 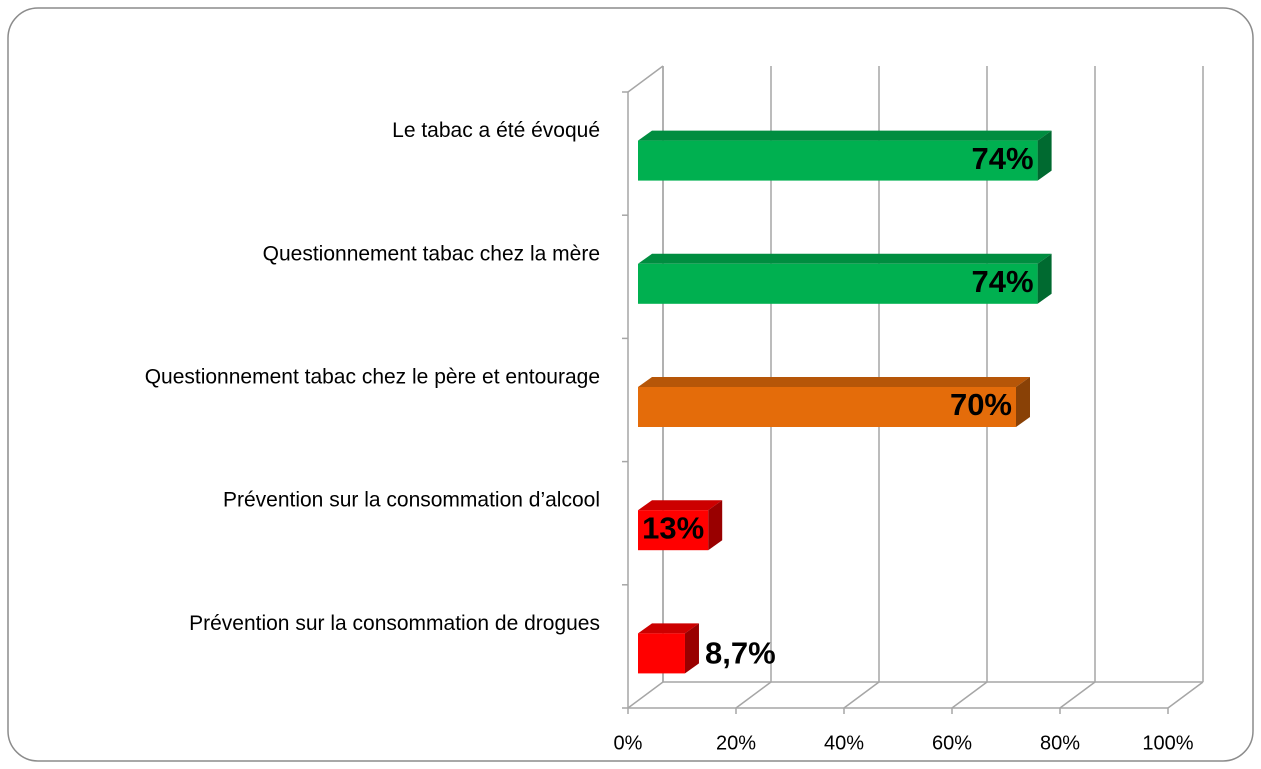 What do you see at coordinates (981, 404) in the screenshot?
I see `value-label: 70%` at bounding box center [981, 404].